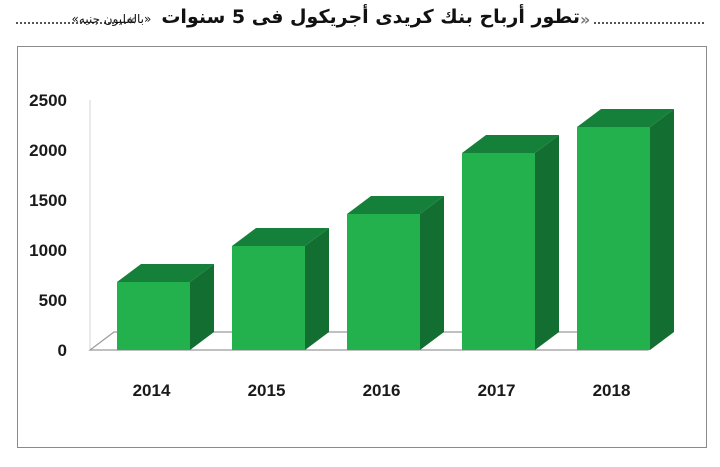 Image resolution: width=720 pixels, height=467 pixels. What do you see at coordinates (48, 150) in the screenshot?
I see `y-tick-label: 2000` at bounding box center [48, 150].